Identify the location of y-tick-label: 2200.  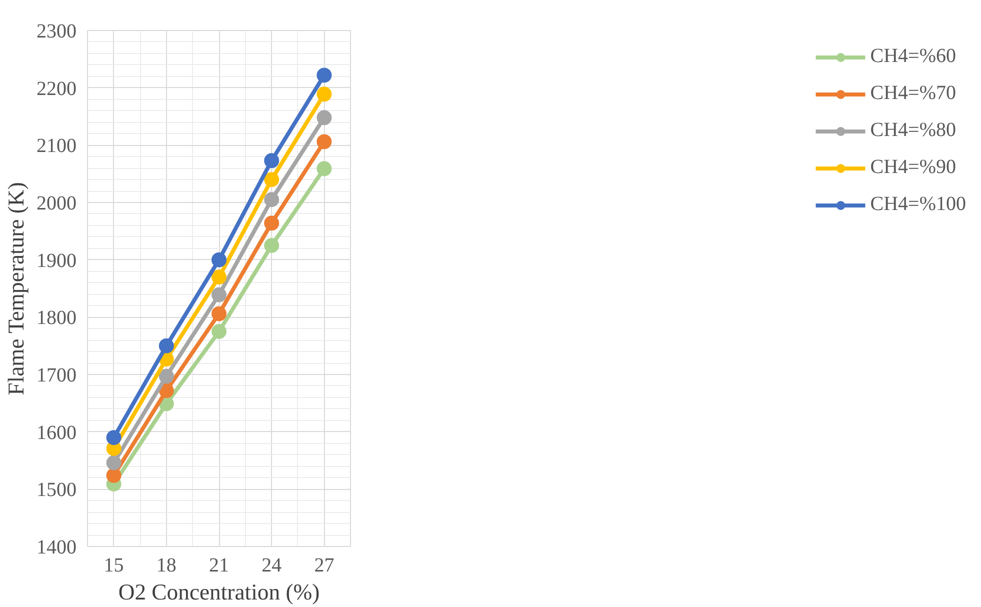
(56, 89).